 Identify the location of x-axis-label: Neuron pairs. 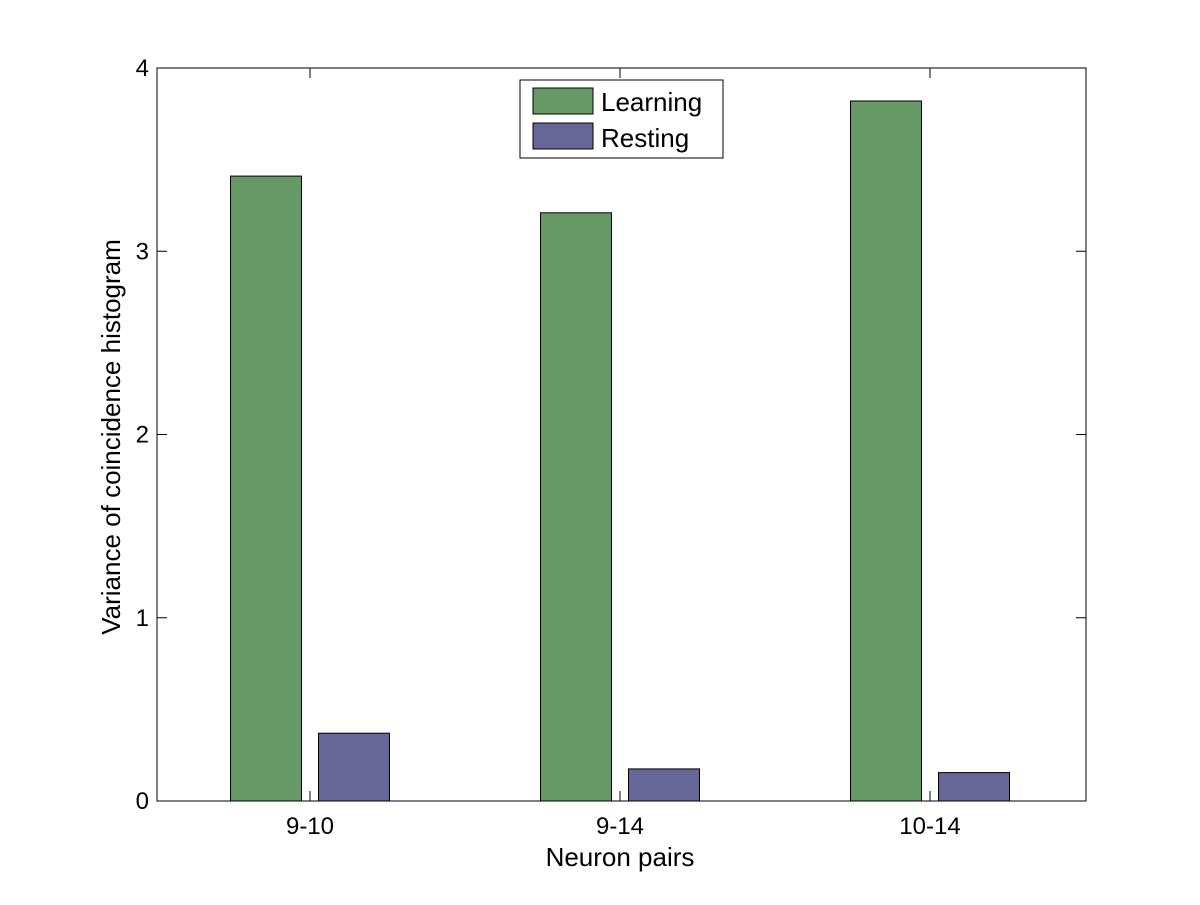
(620, 857).